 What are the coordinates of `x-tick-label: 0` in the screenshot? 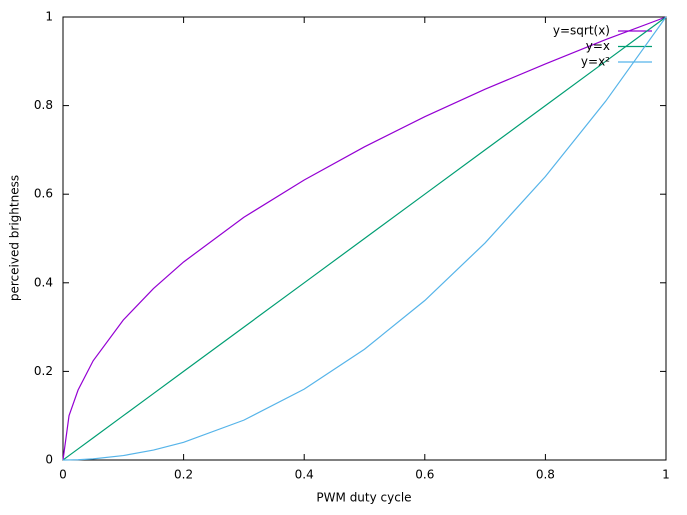 It's located at (63, 475).